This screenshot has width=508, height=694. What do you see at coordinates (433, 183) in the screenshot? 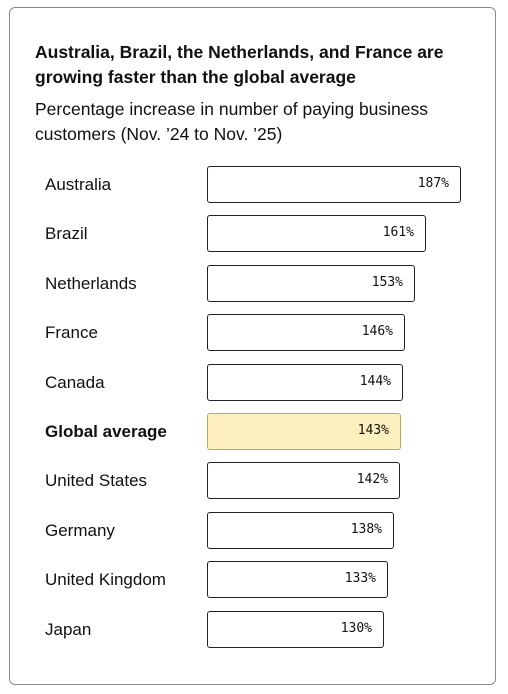
I see `data-label: 187%` at bounding box center [433, 183].